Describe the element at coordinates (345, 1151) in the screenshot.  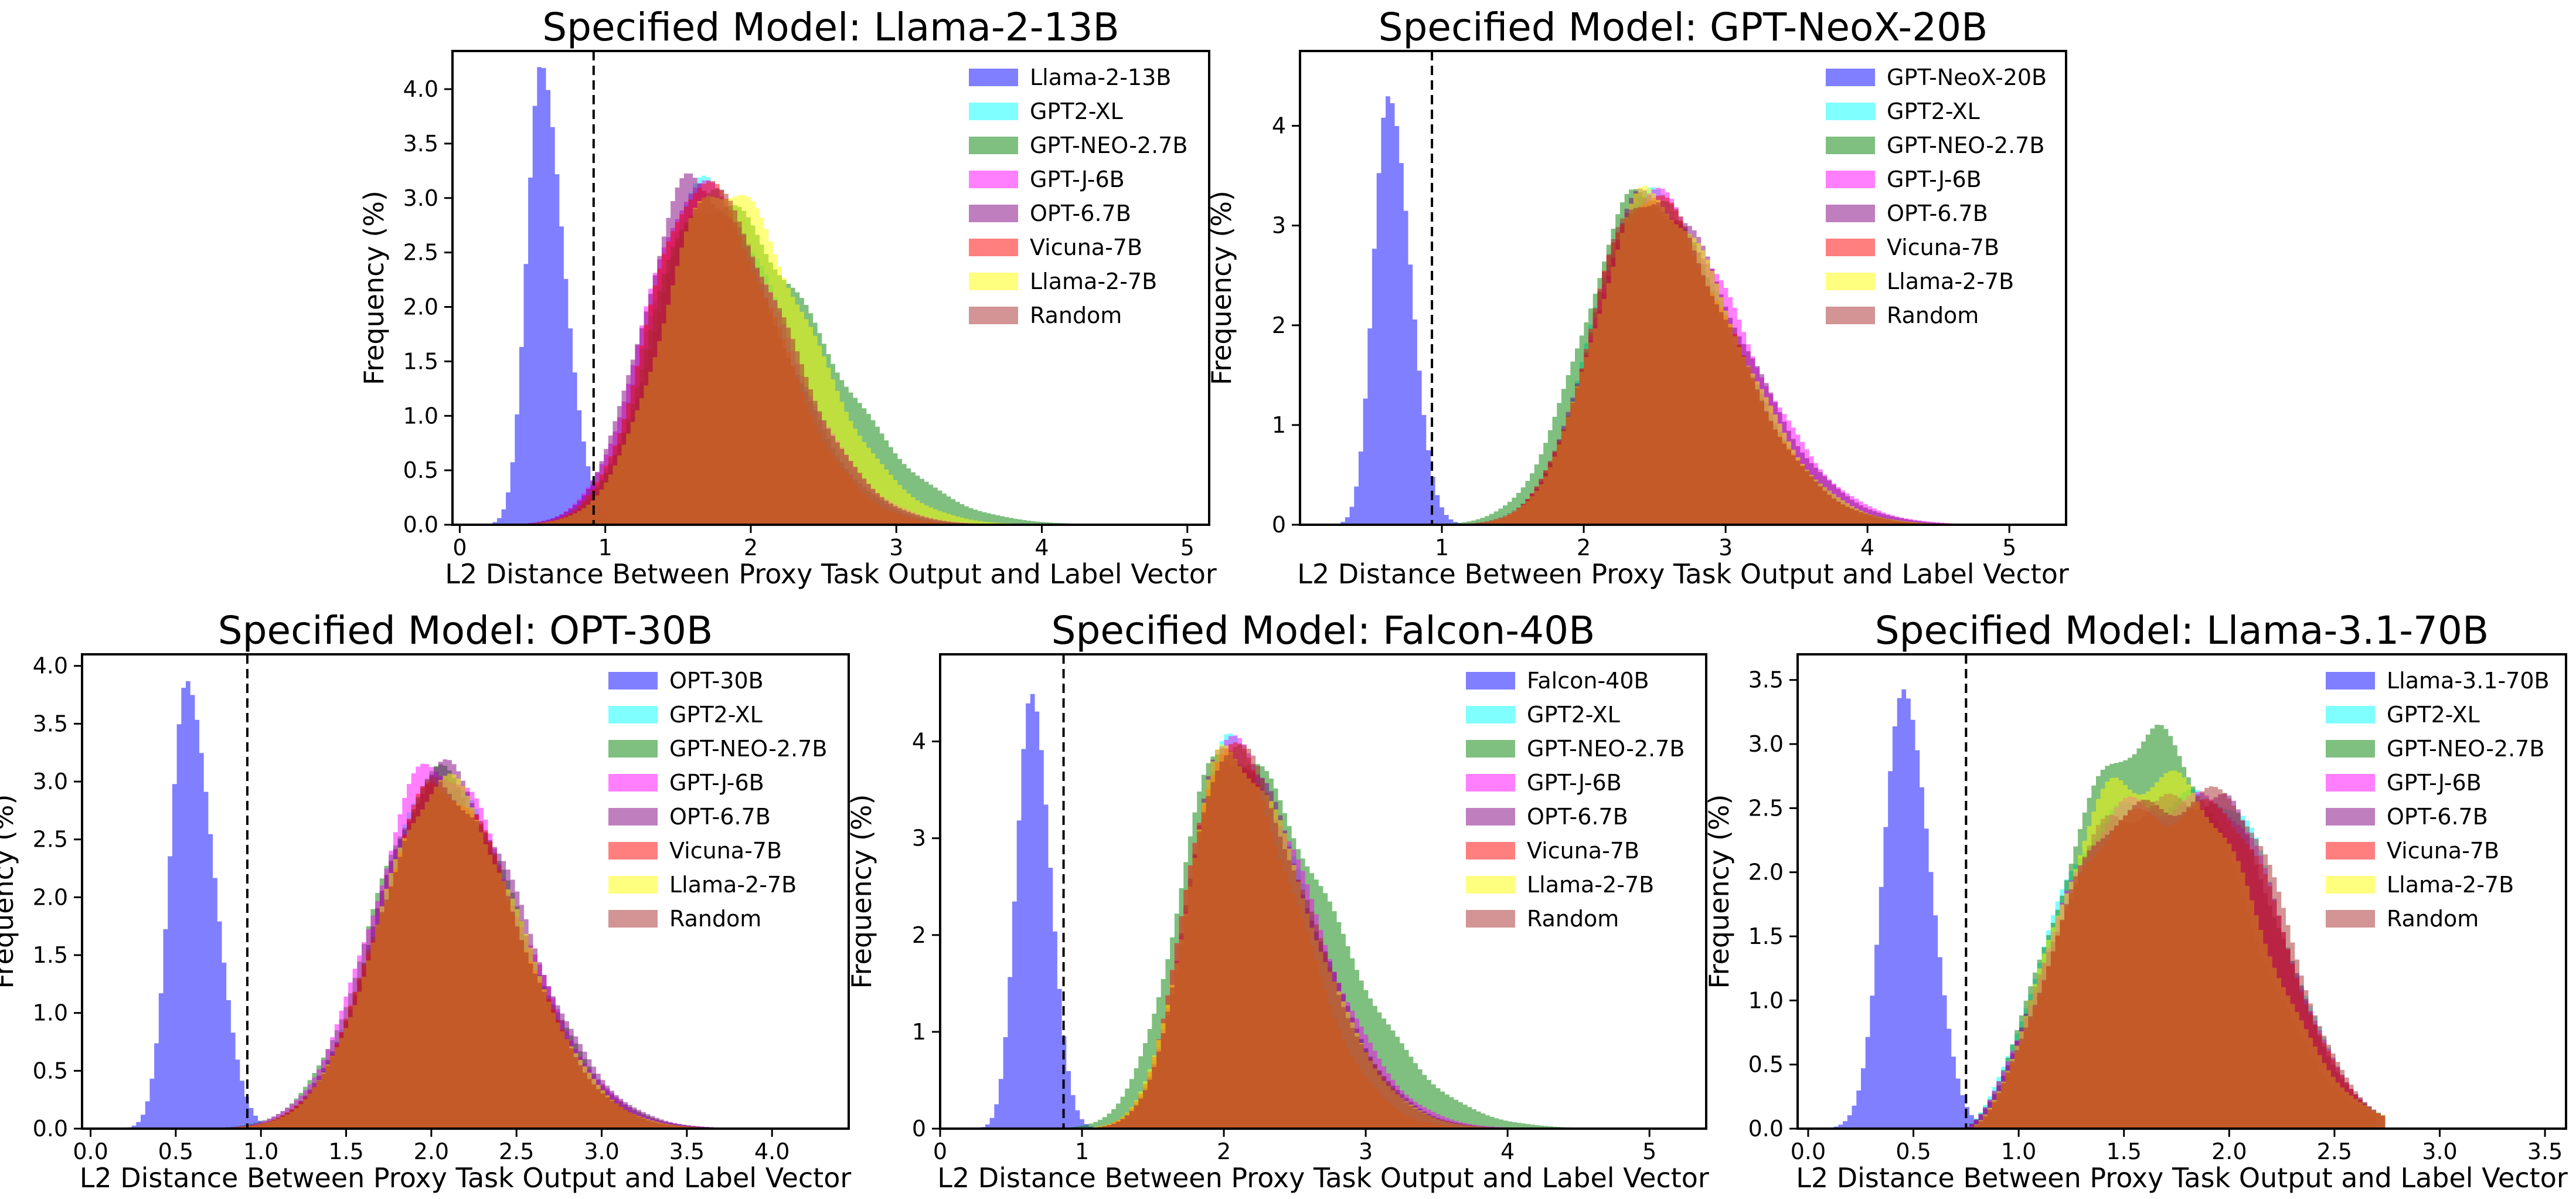
I see `x-tick-label: 1.5` at that location.